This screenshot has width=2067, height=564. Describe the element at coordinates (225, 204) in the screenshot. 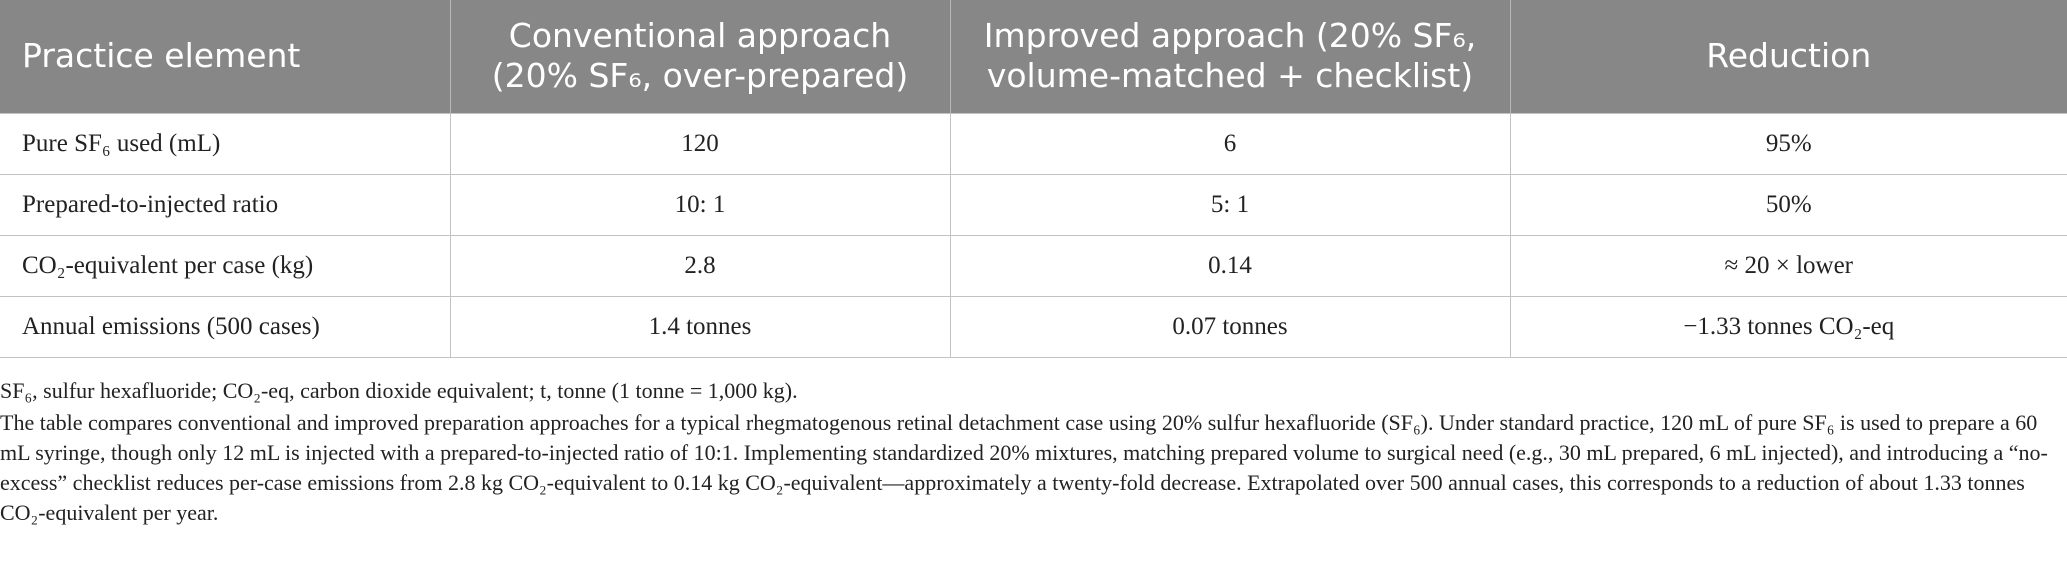

I see `row-label: Prepared-to-injected ratio` at that location.